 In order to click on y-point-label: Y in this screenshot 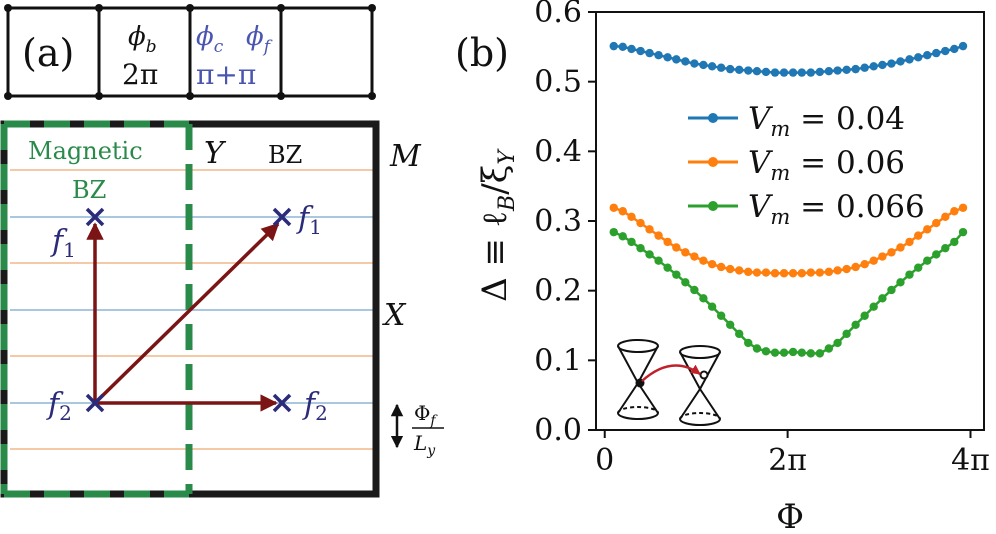, I will do `click(215, 153)`.